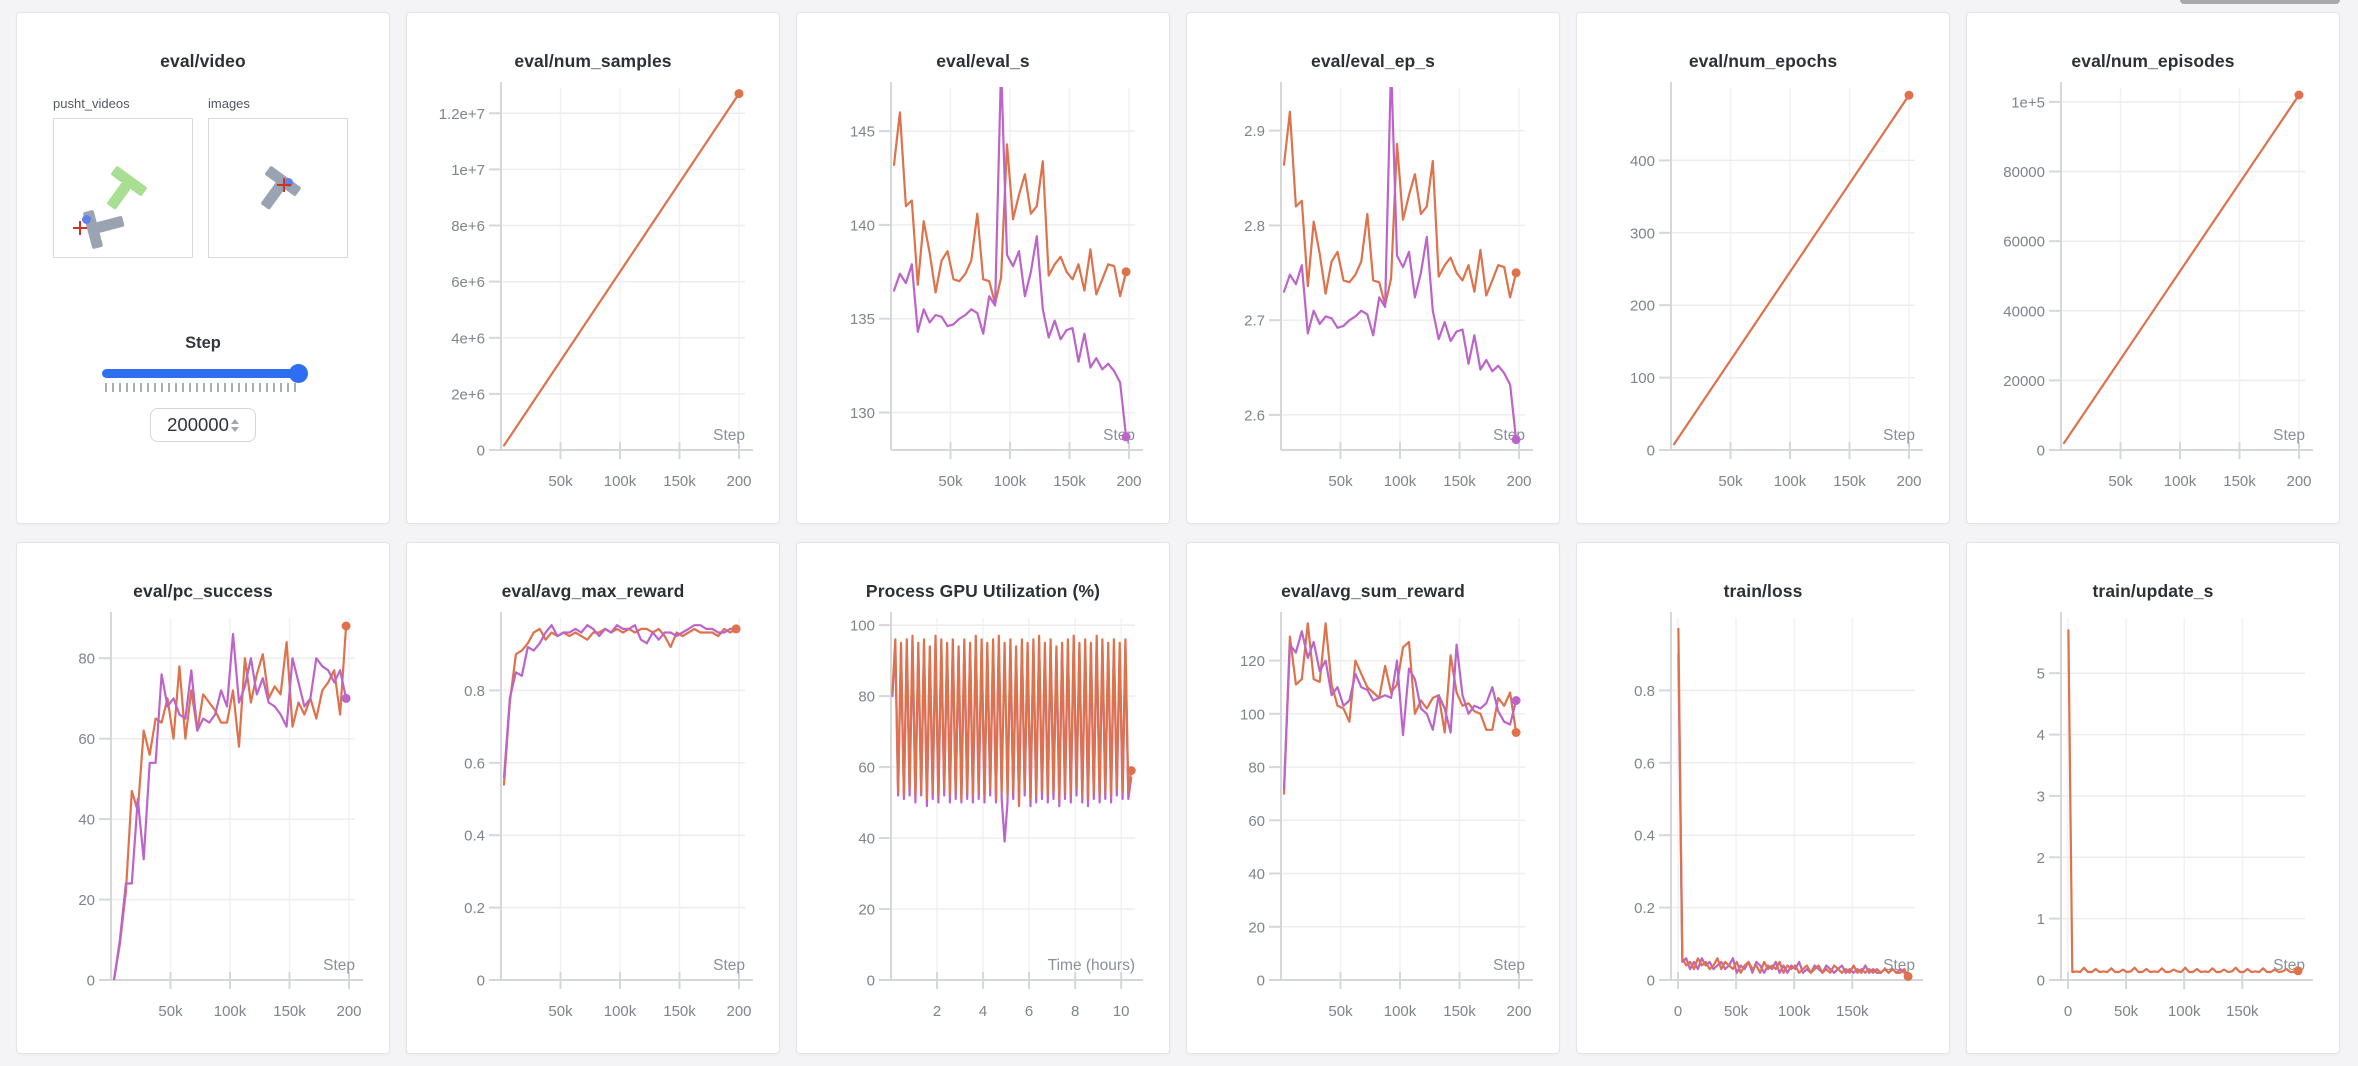 This screenshot has height=1066, width=2358. I want to click on media-item-pusht-videos: pusht_videos, so click(123, 177).